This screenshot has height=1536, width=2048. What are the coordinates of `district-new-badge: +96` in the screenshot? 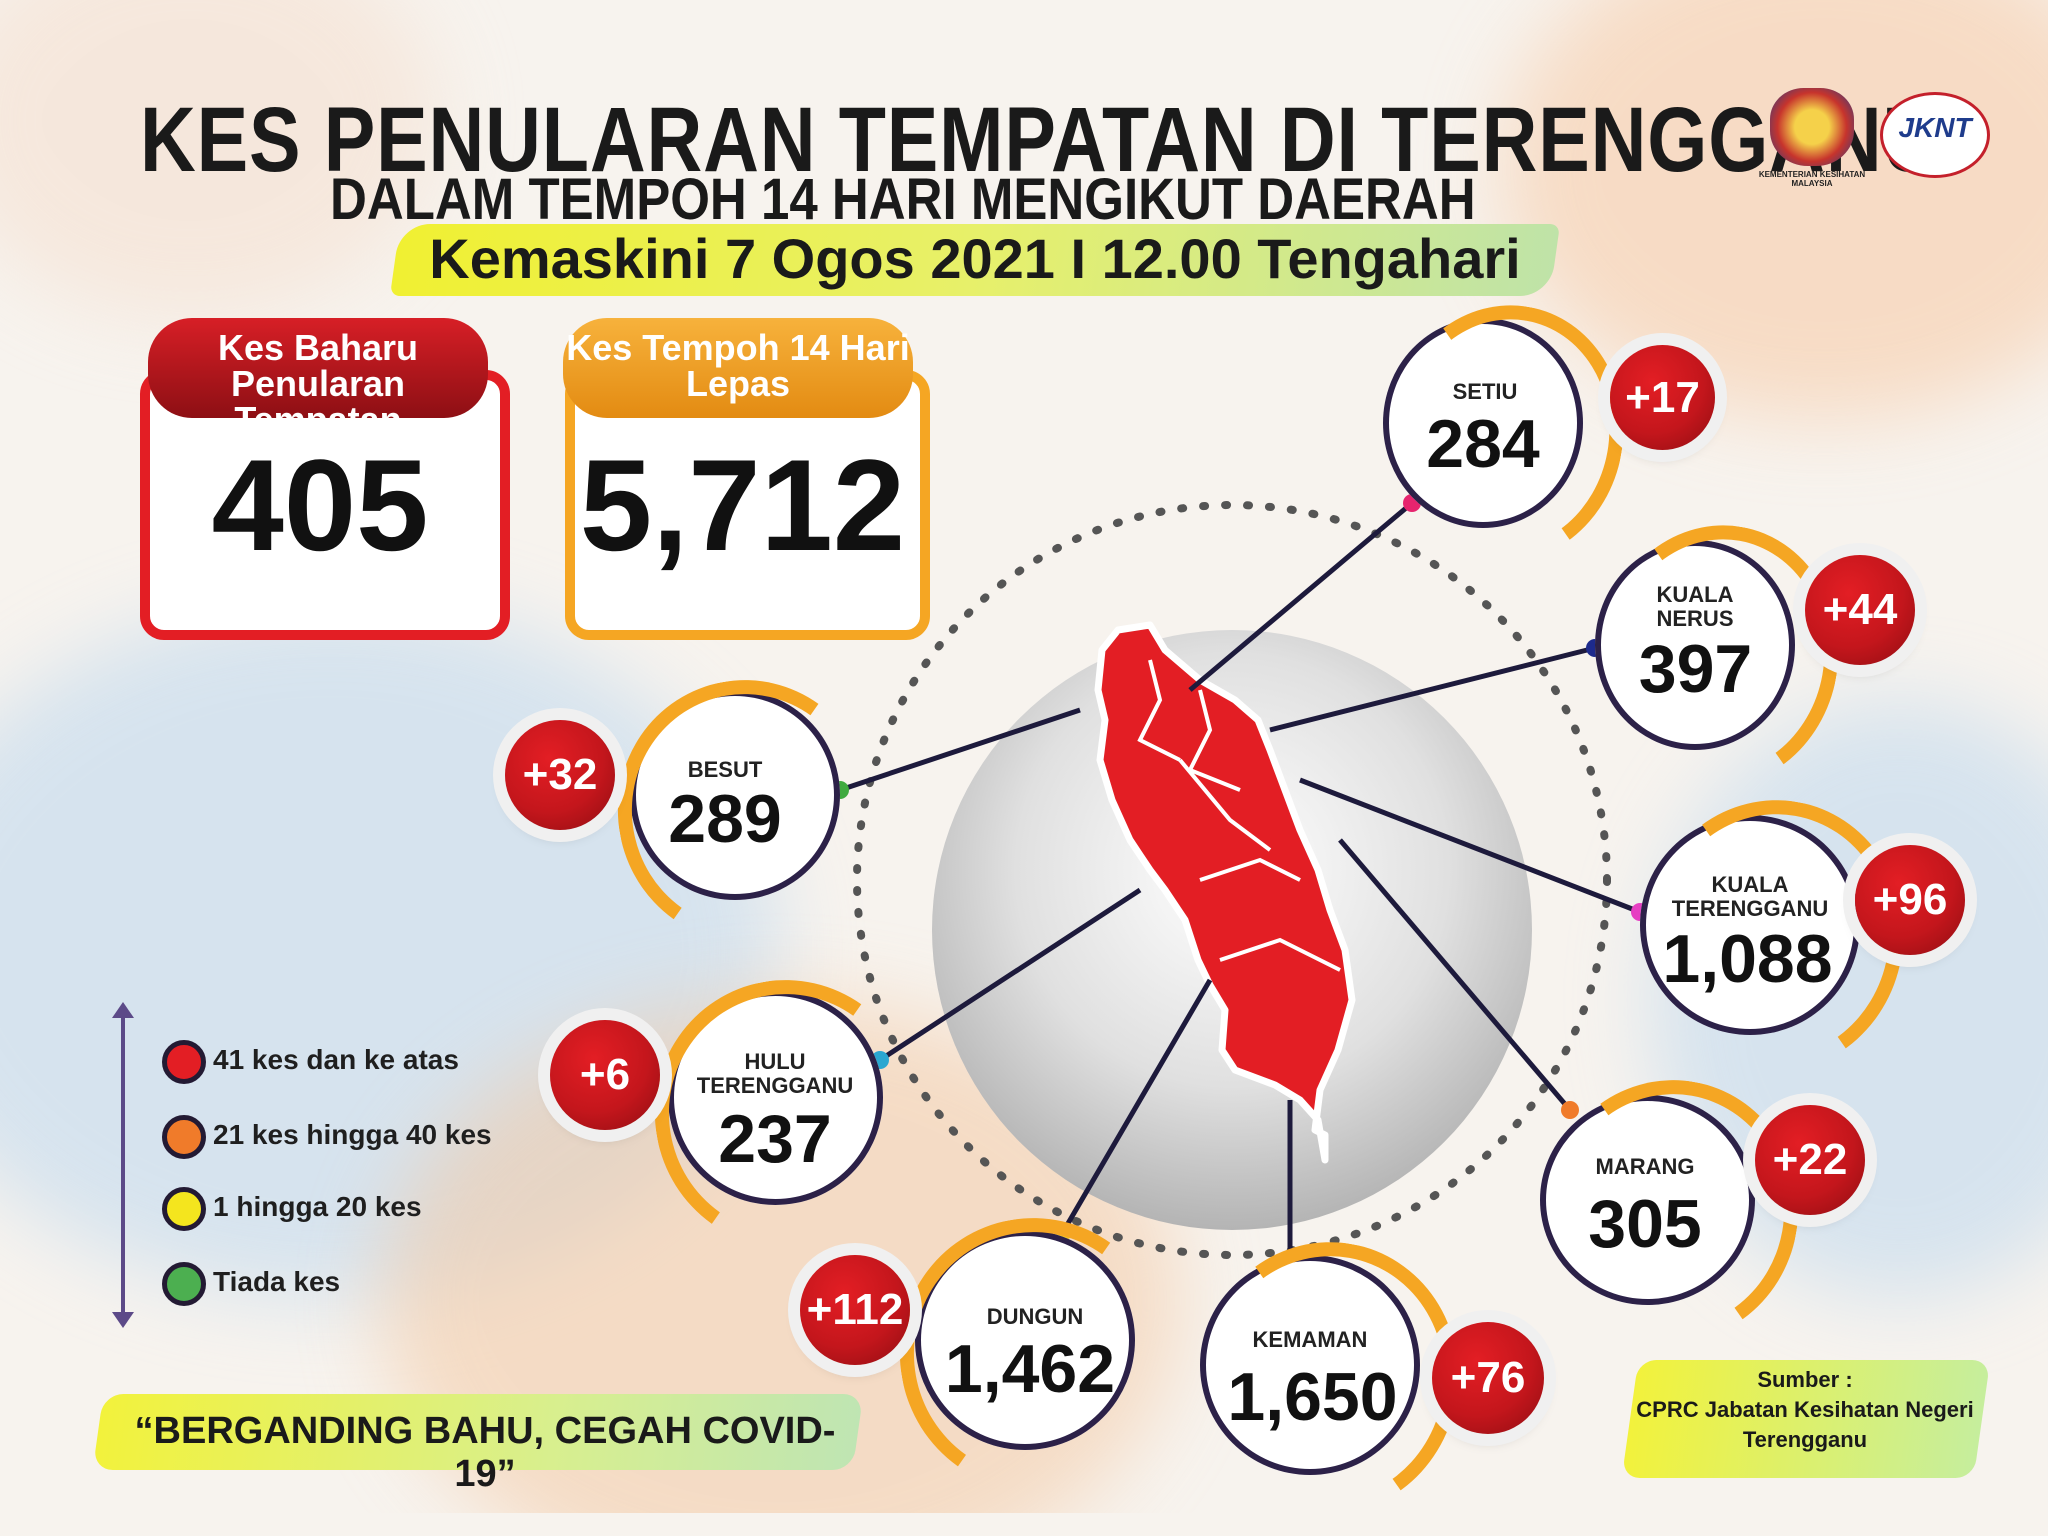 It's located at (1910, 900).